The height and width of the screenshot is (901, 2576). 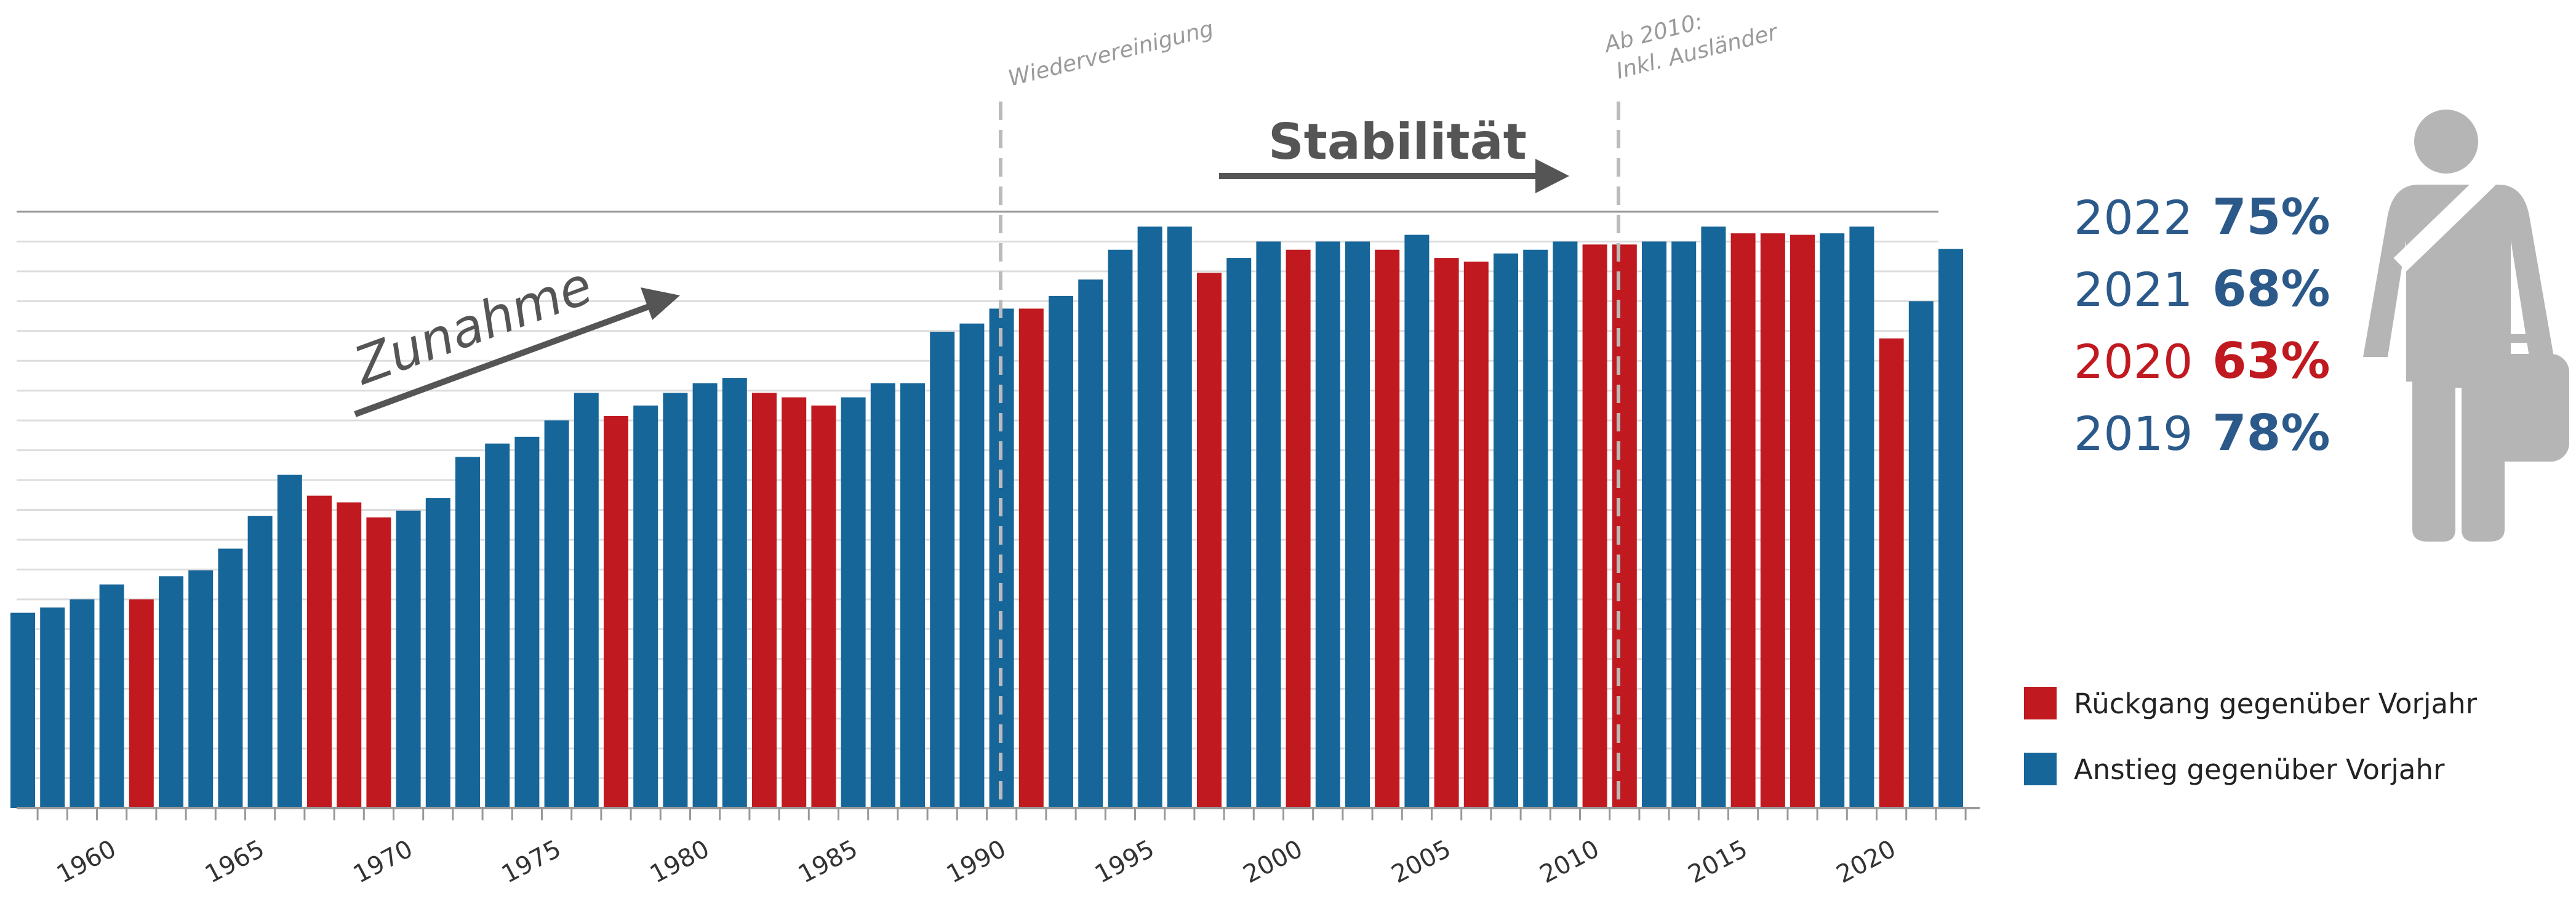 What do you see at coordinates (2271, 217) in the screenshot?
I see `highlight-share: 75%` at bounding box center [2271, 217].